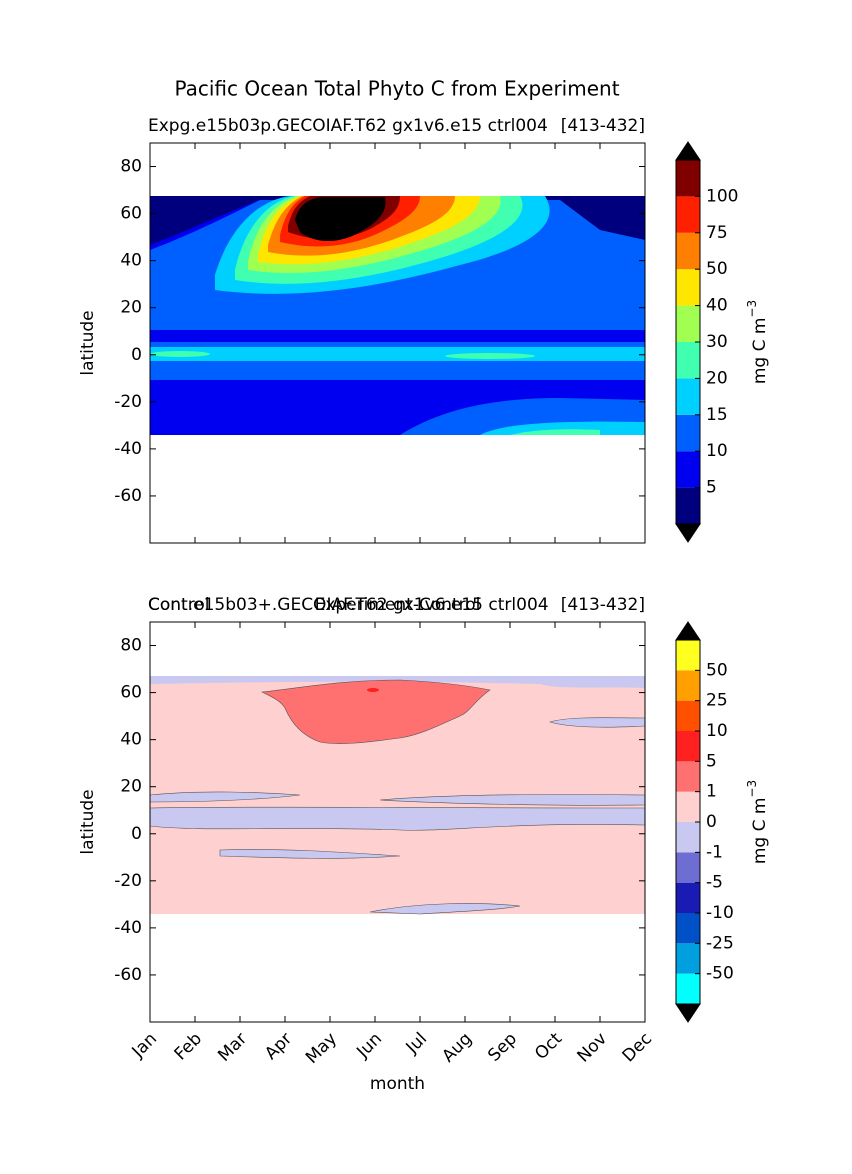 The image size is (852, 1174). I want to click on axes-title: Experiment-Control, so click(398, 605).